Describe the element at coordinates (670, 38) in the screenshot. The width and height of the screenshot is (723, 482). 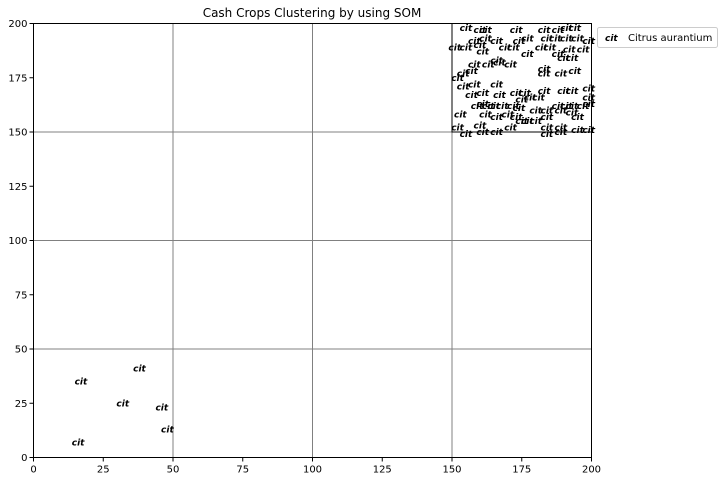
I see `legend-label: Citrus aurantium` at that location.